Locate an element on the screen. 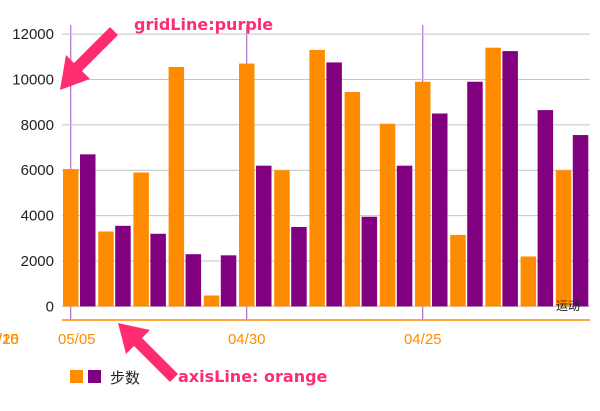  y-tick-label: 2000 is located at coordinates (37, 261).